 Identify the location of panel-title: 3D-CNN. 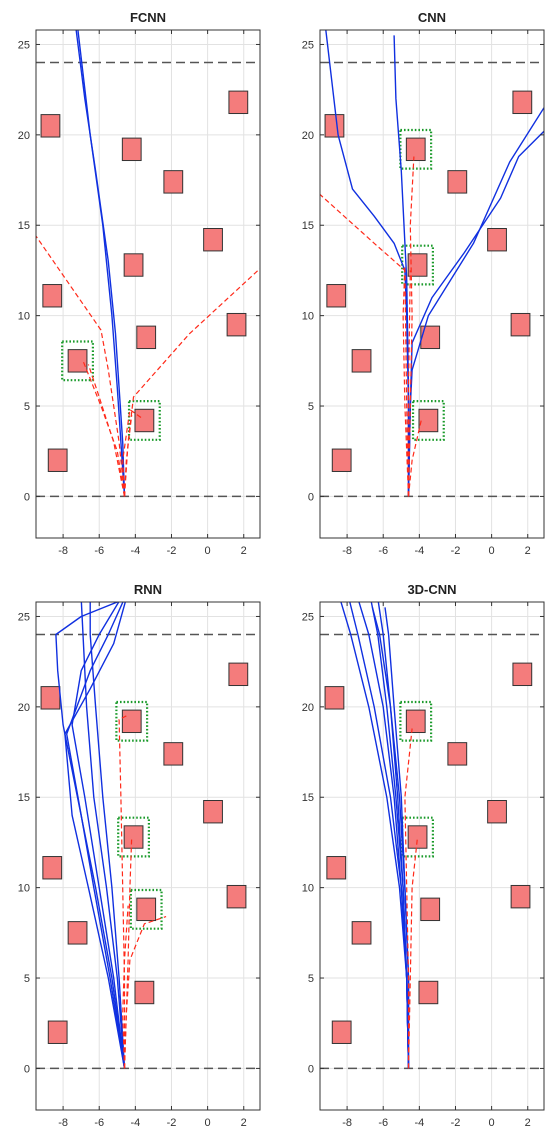
(431, 589).